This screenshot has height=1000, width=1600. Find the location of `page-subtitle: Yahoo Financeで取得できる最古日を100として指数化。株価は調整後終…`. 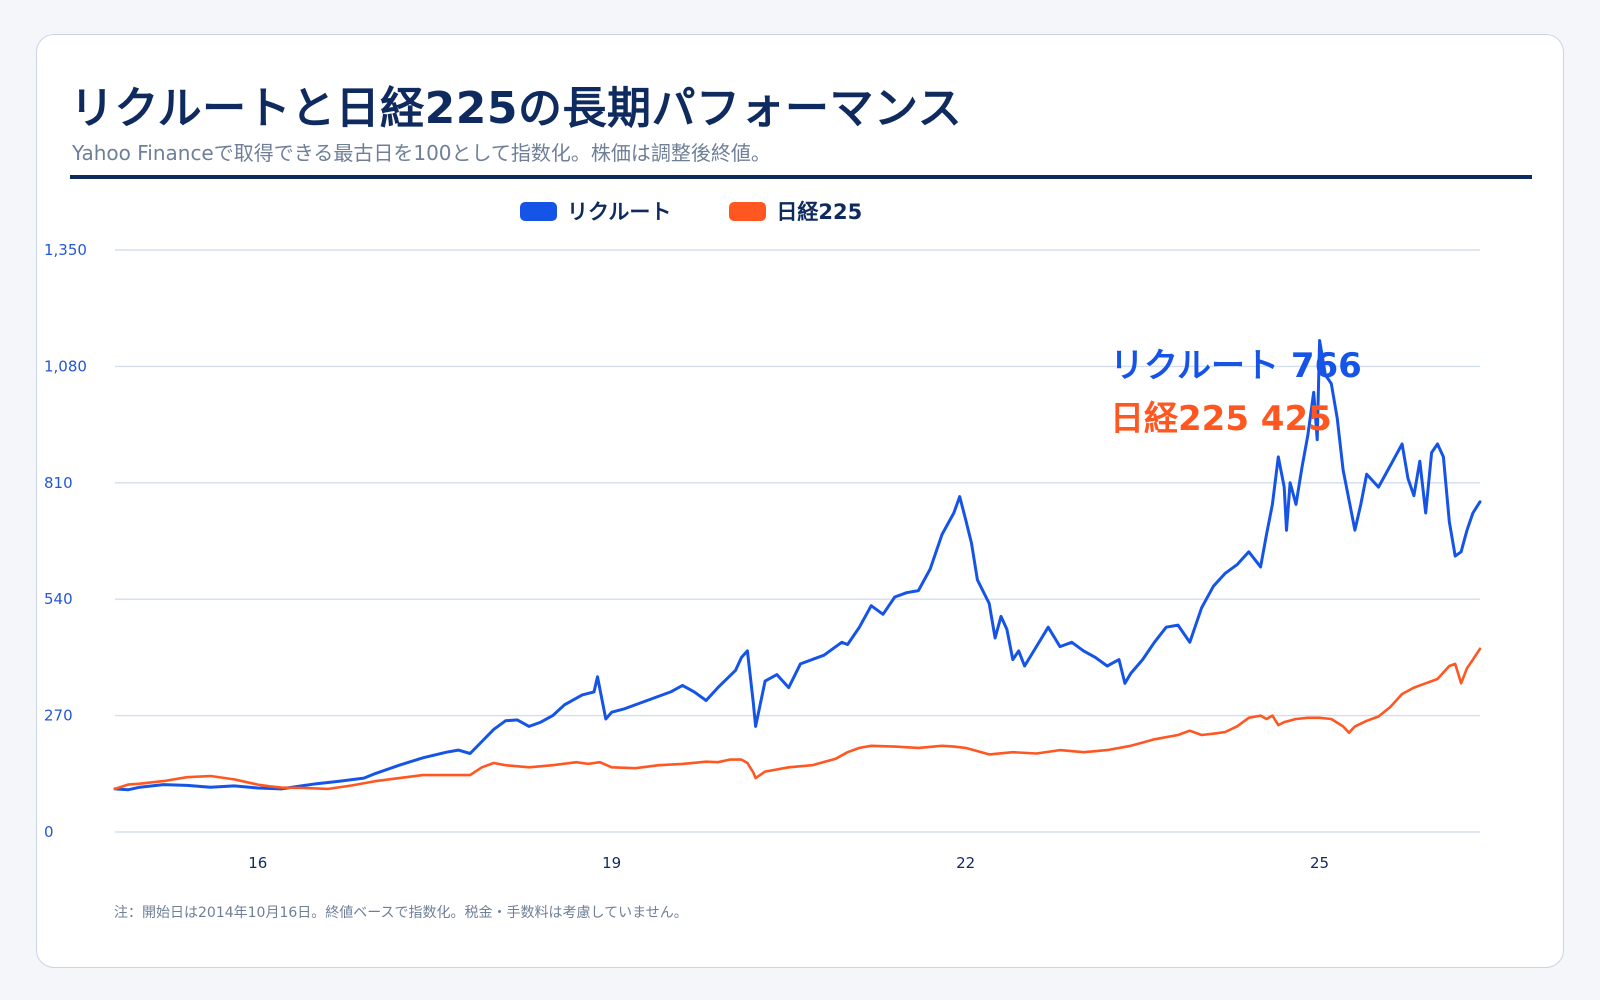

page-subtitle: Yahoo Financeで取得できる最古日を100として指数化。株価は調整後終… is located at coordinates (421, 153).